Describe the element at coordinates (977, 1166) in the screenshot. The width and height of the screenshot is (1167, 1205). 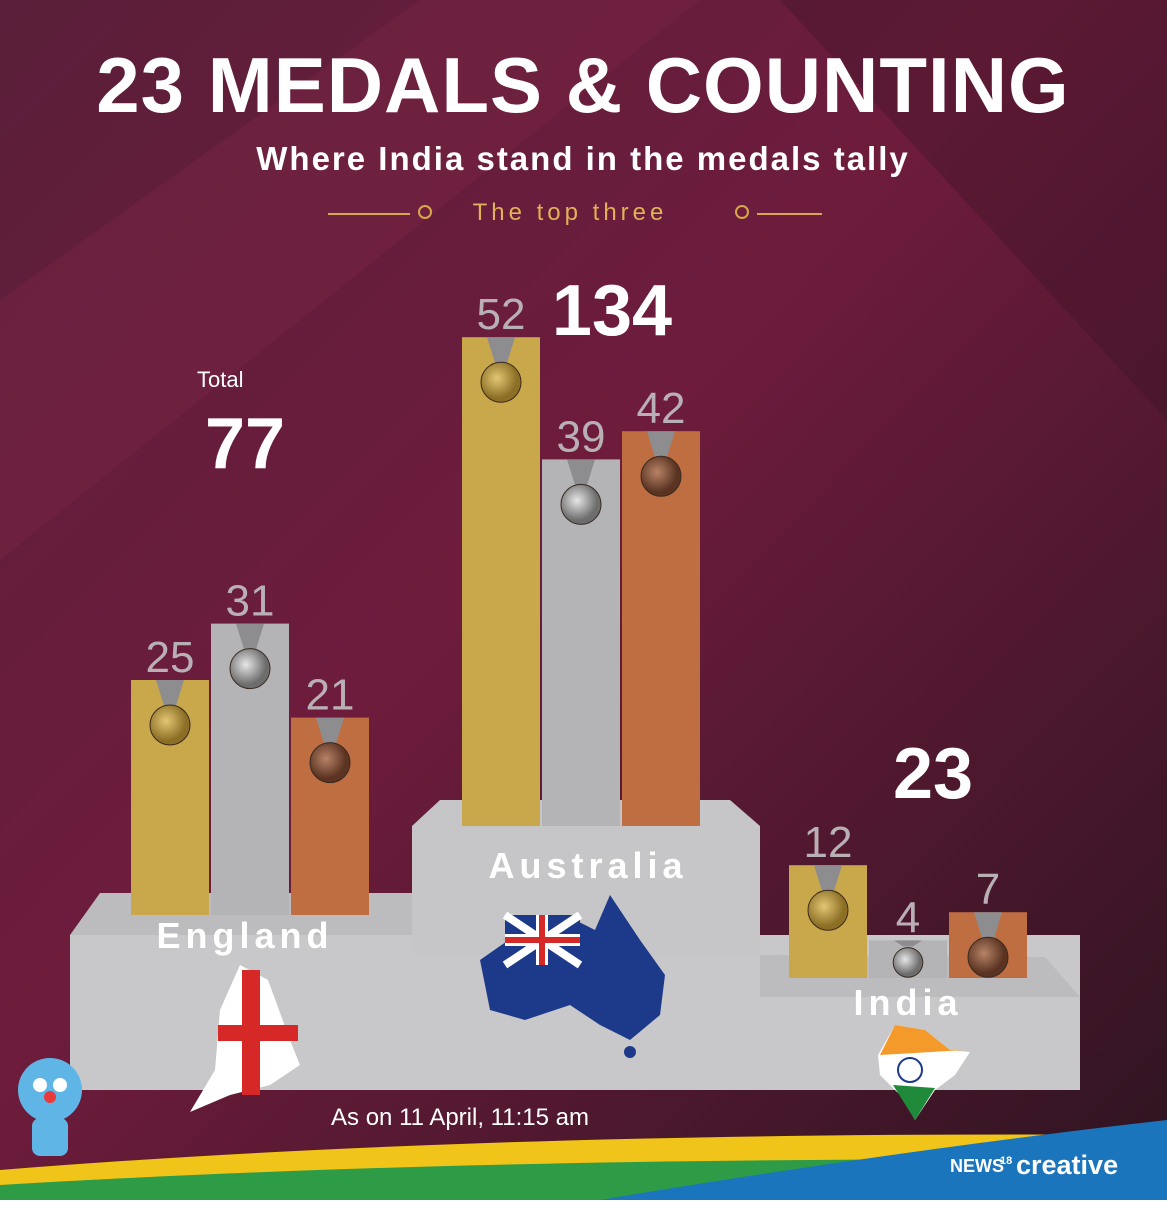
I see `brand-name: NEWS` at that location.